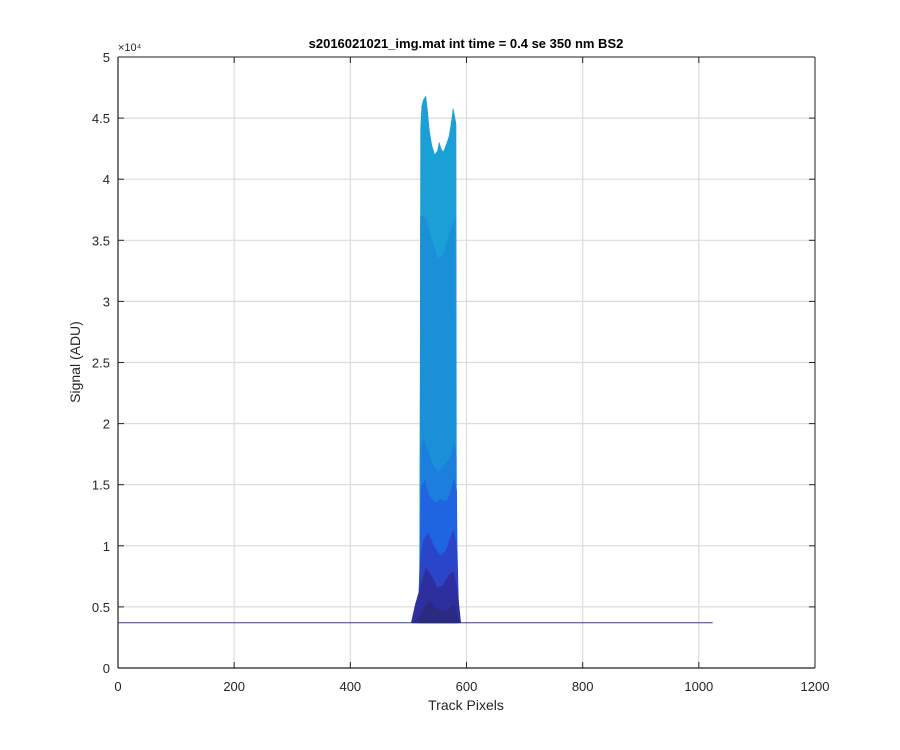 The height and width of the screenshot is (750, 900). What do you see at coordinates (101, 118) in the screenshot?
I see `y-tick-label: 4.5` at bounding box center [101, 118].